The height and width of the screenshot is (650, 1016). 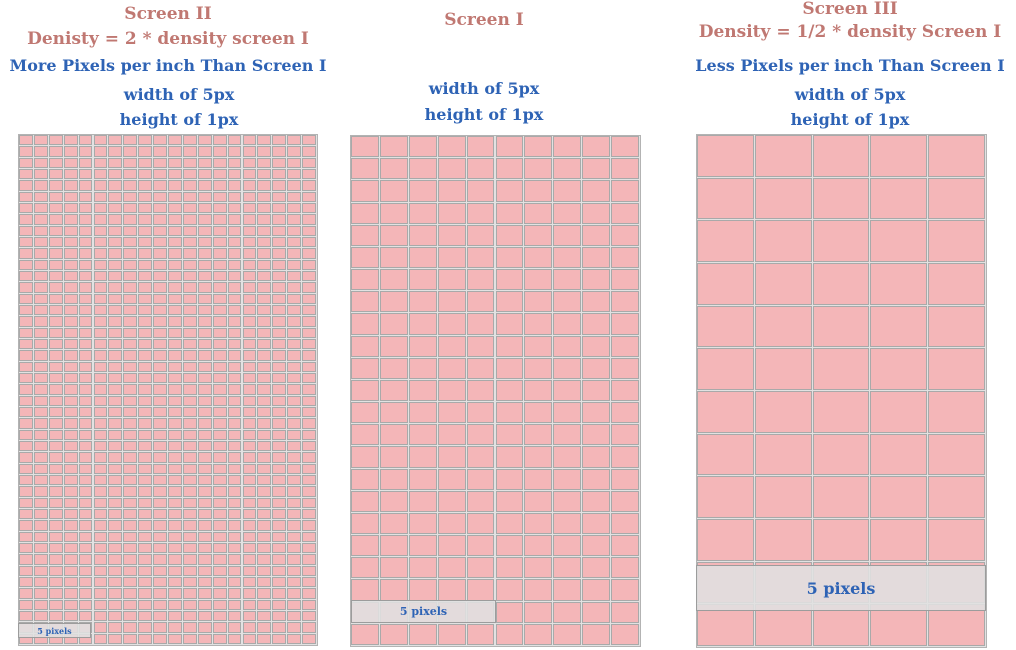 I want to click on screen2-density-label: Denisty = 2 * density screen I, so click(x=168, y=39).